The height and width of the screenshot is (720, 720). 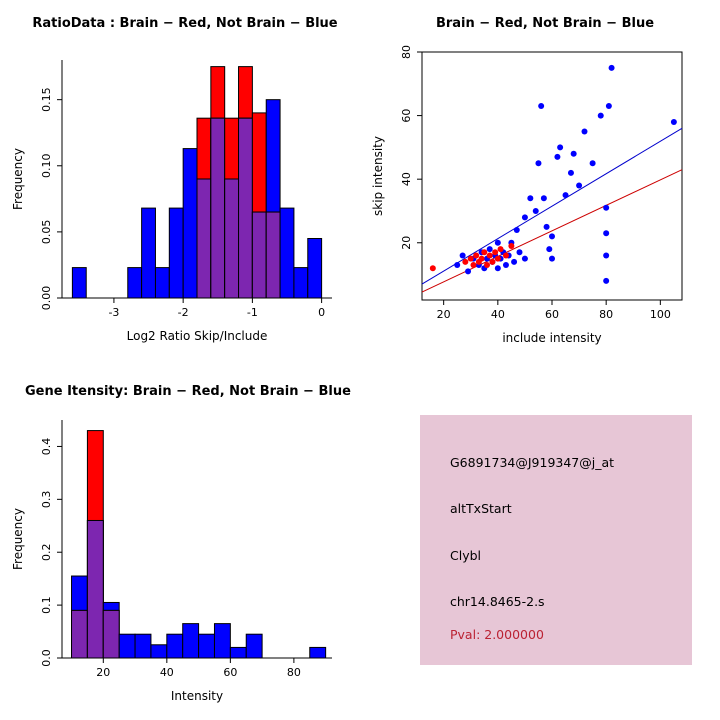 I want to click on svg-text: skip intensity, so click(x=378, y=176).